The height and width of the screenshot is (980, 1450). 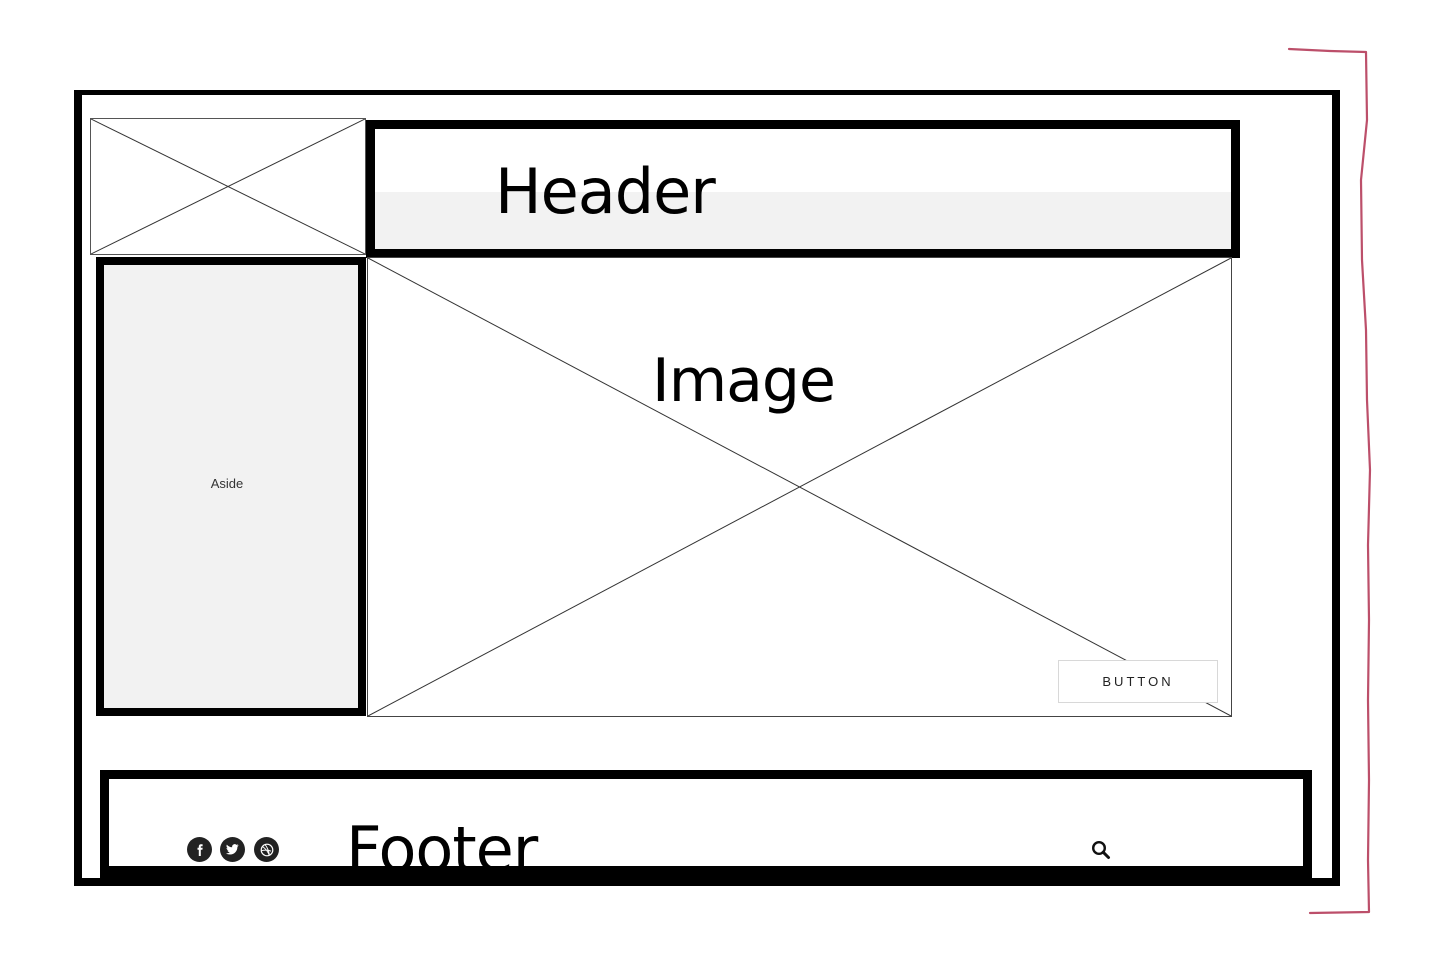 What do you see at coordinates (706, 872) in the screenshot?
I see `footer-bottom-border` at bounding box center [706, 872].